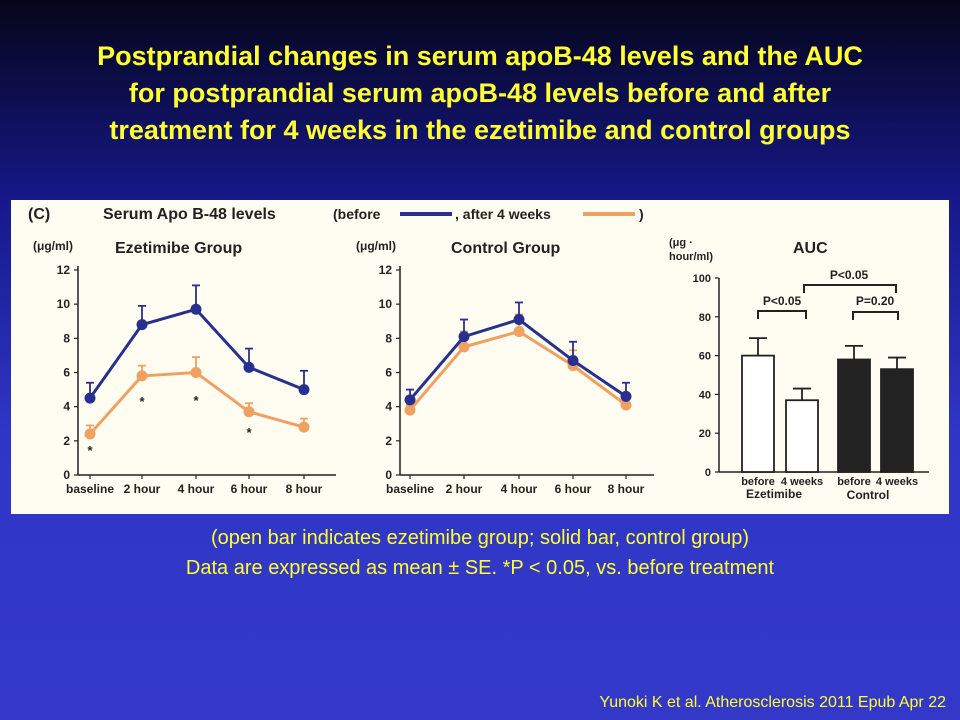  I want to click on y-tick-label: 80, so click(705, 318).